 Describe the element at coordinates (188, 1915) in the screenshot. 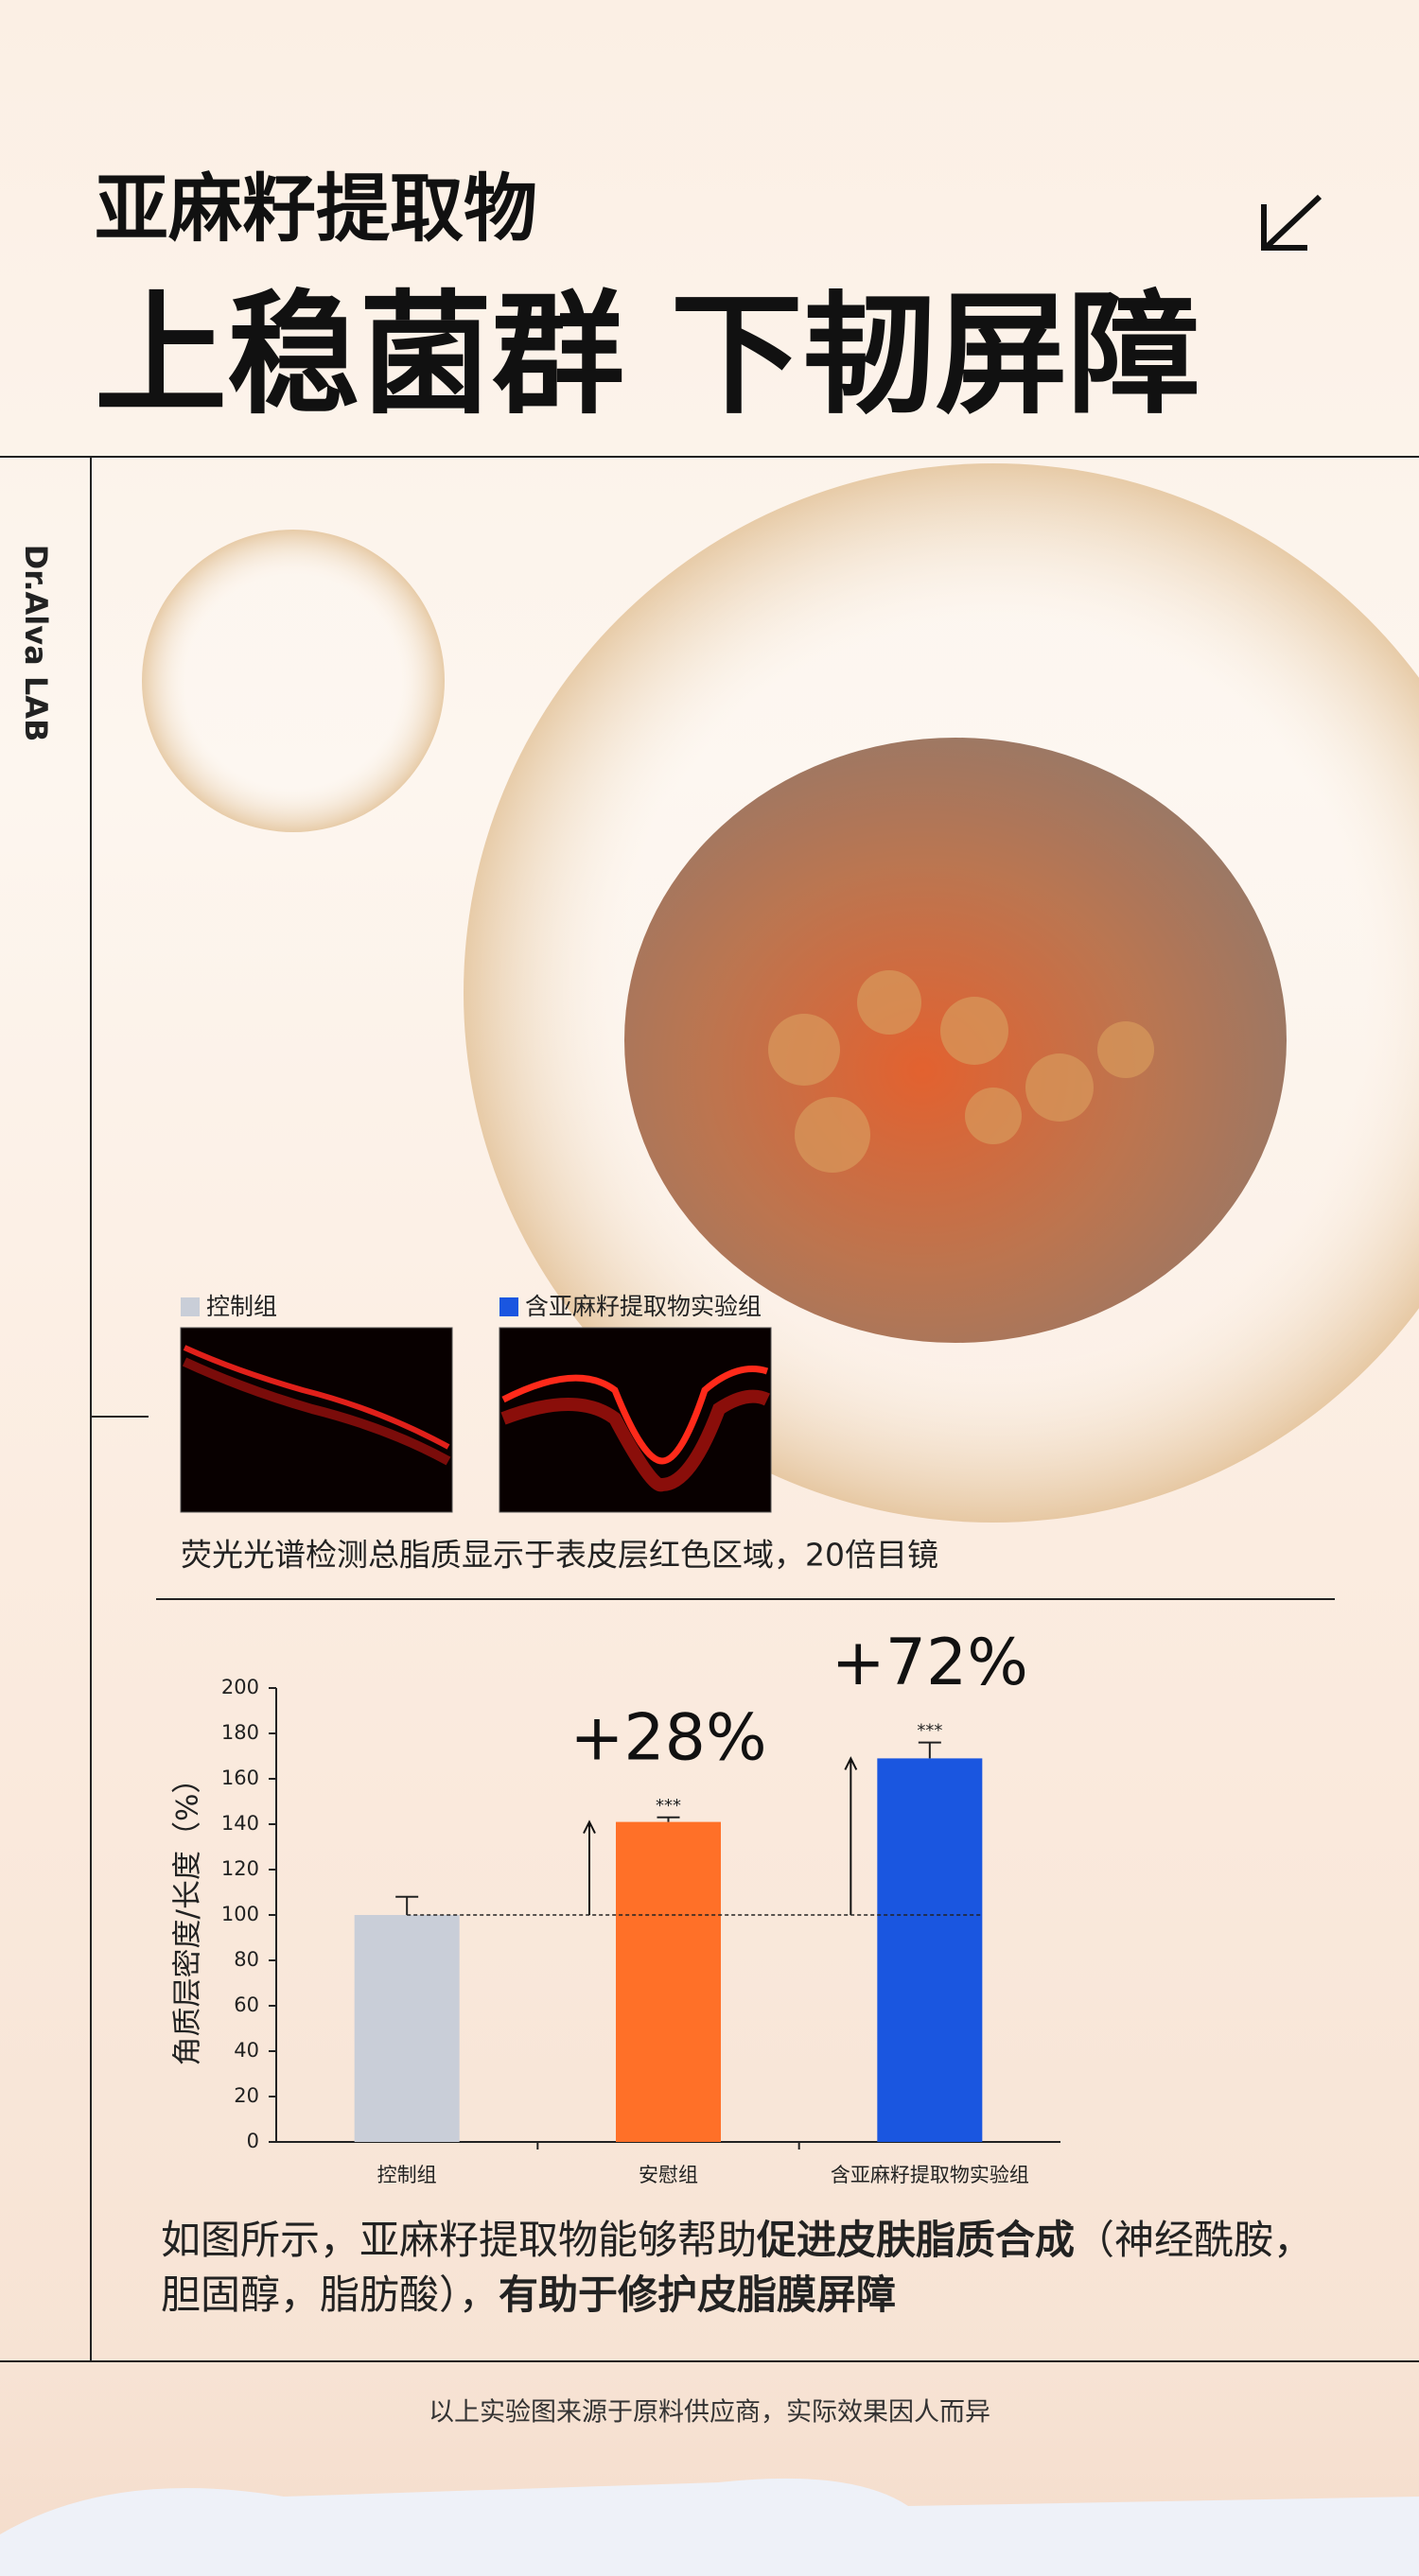

I see `y-axis-label: 角质层密度/长度（%）` at that location.